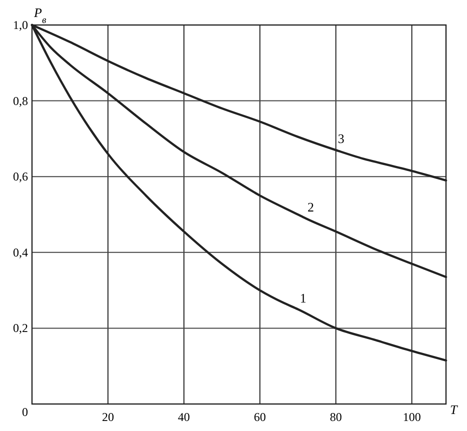 This screenshot has height=431, width=467. What do you see at coordinates (411, 417) in the screenshot?
I see `x-tick-label: 100` at bounding box center [411, 417].